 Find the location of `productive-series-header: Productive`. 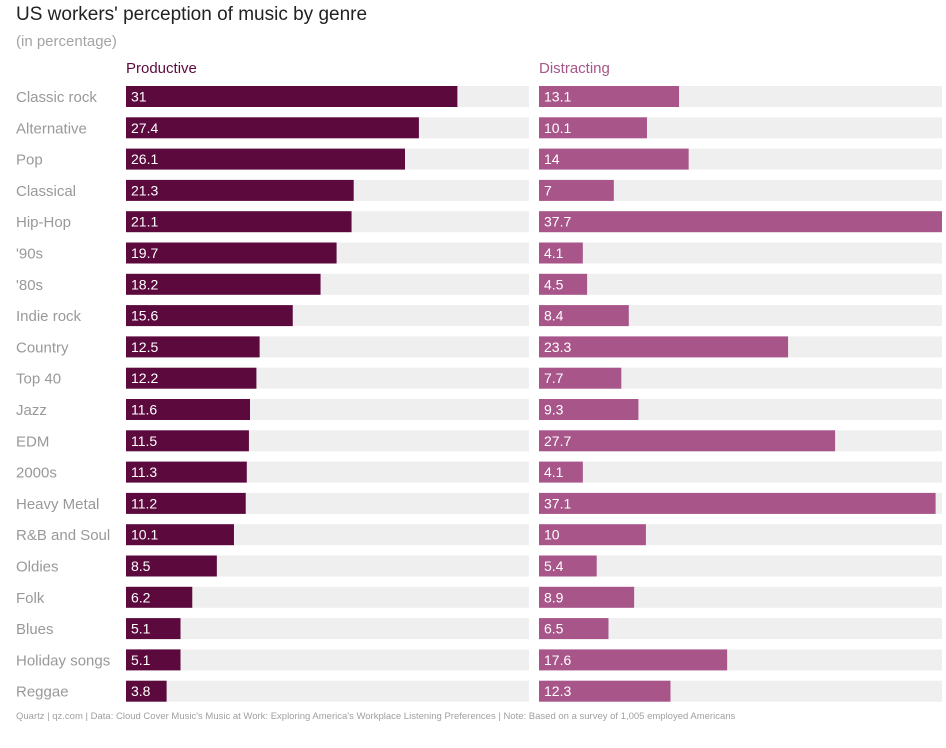

productive-series-header: Productive is located at coordinates (161, 68).